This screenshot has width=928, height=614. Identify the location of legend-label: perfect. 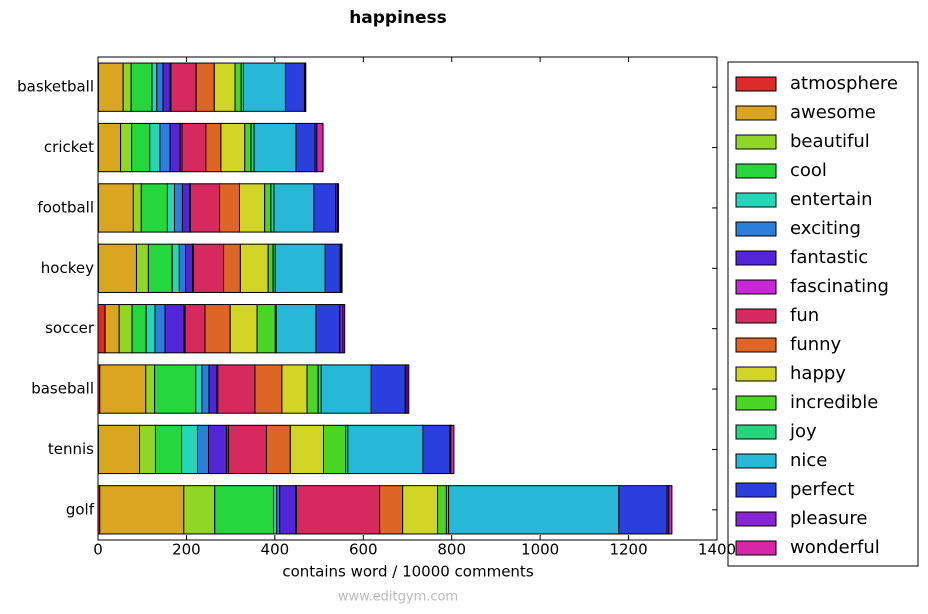
(822, 489).